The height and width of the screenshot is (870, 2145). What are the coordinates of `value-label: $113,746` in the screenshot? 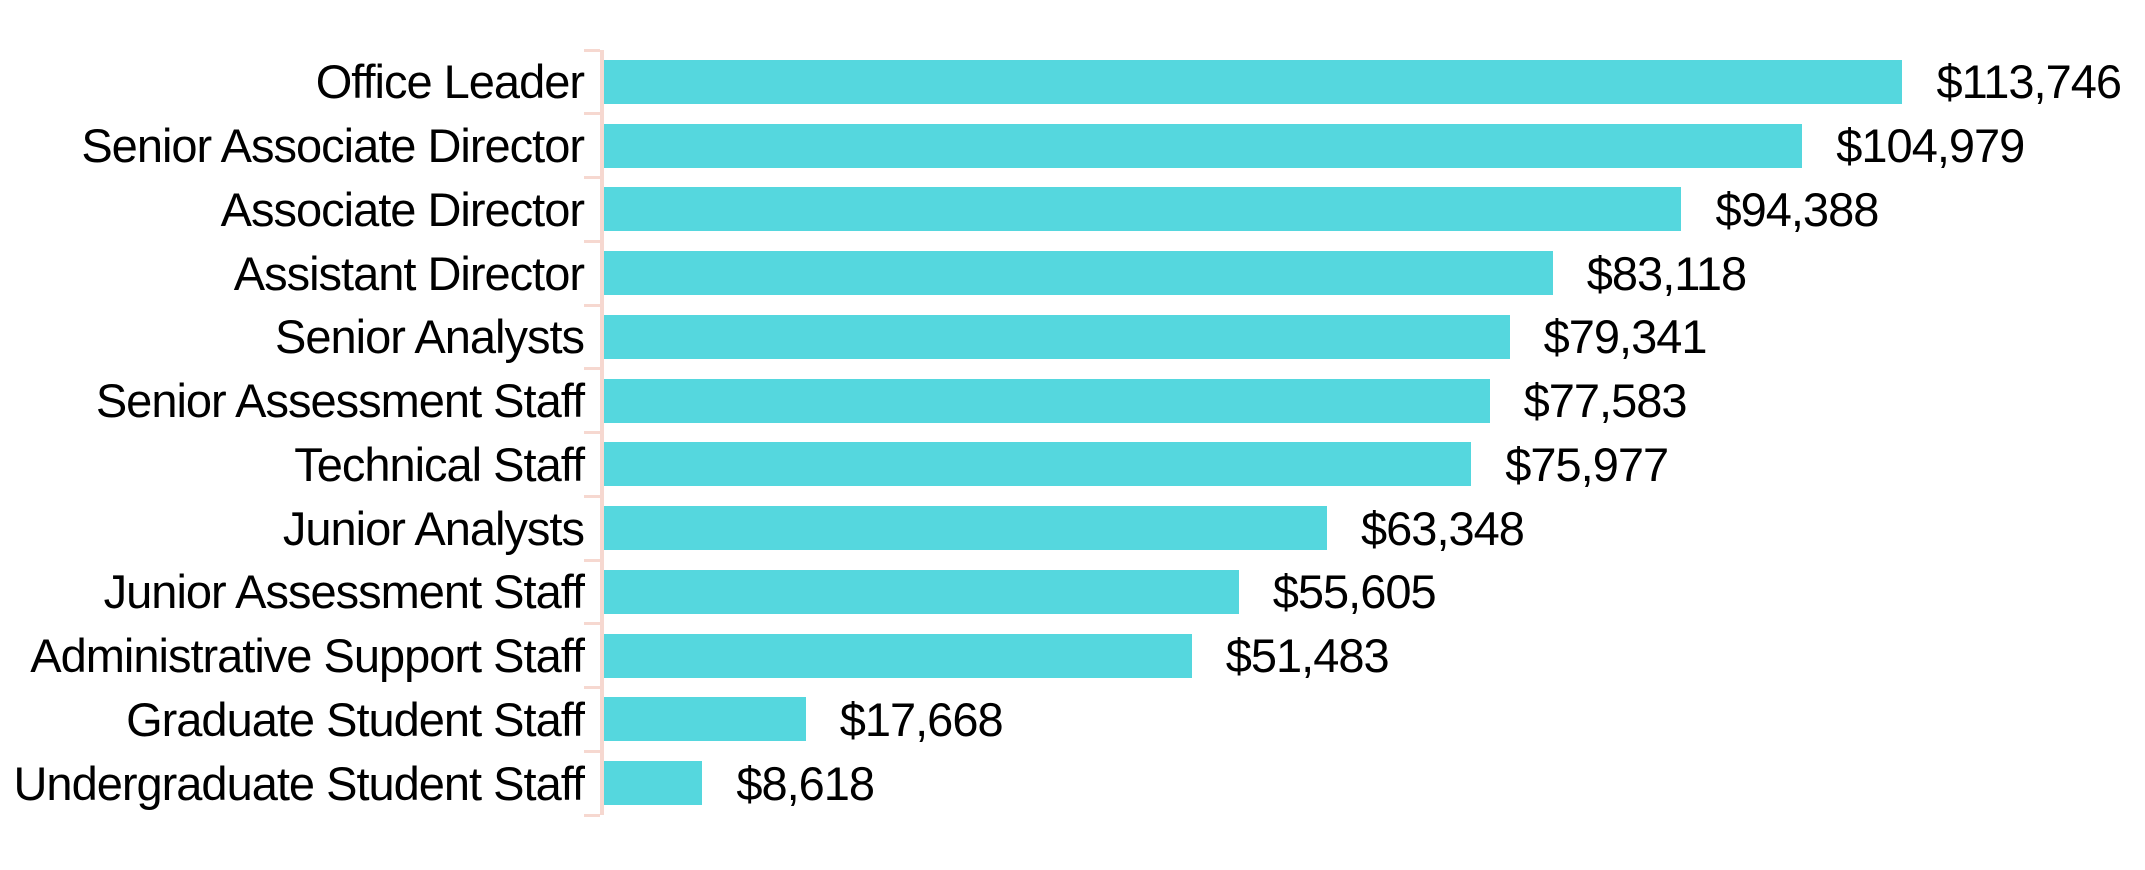 It's located at (2029, 82).